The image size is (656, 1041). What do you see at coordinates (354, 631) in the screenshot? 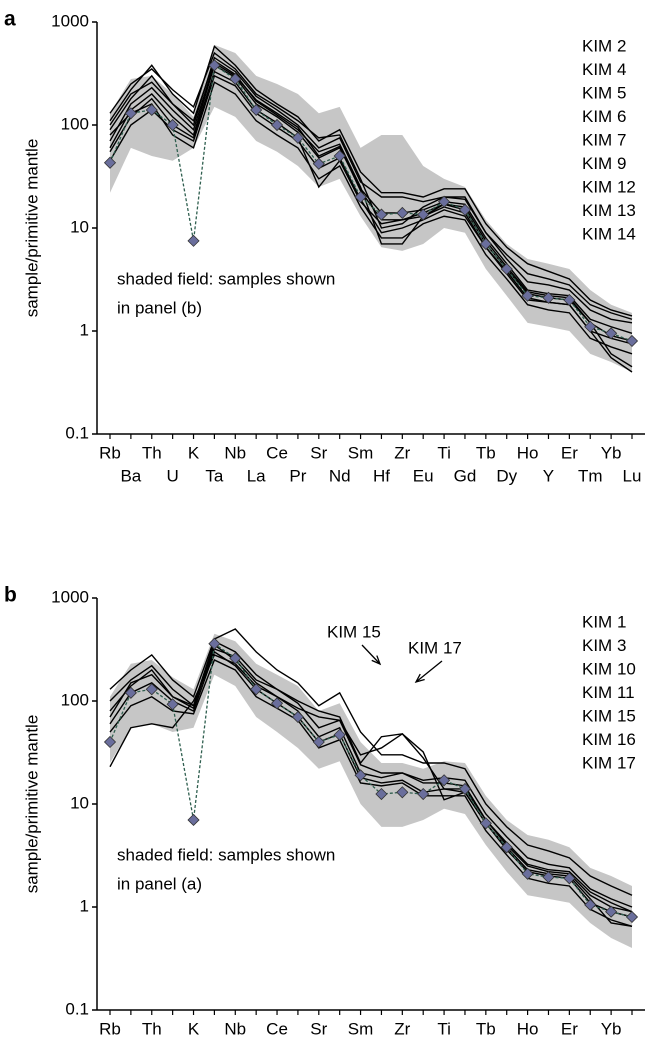
I see `callout-label: KIM 15` at bounding box center [354, 631].